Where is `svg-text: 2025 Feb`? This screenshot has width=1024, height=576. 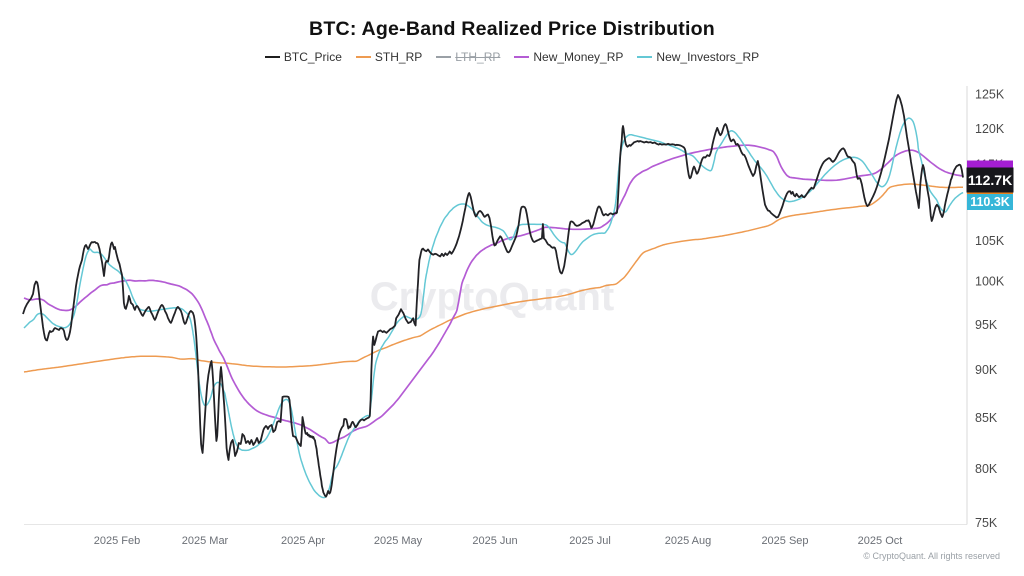
svg-text: 2025 Feb is located at coordinates (117, 541).